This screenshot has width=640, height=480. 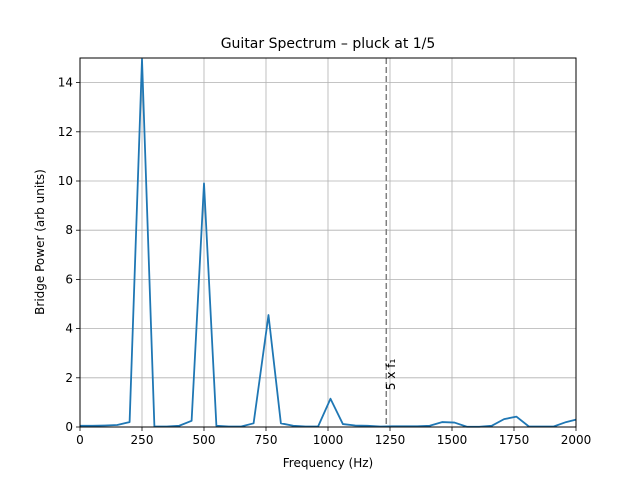 I want to click on x-tick-label-2: 500, so click(x=204, y=440).